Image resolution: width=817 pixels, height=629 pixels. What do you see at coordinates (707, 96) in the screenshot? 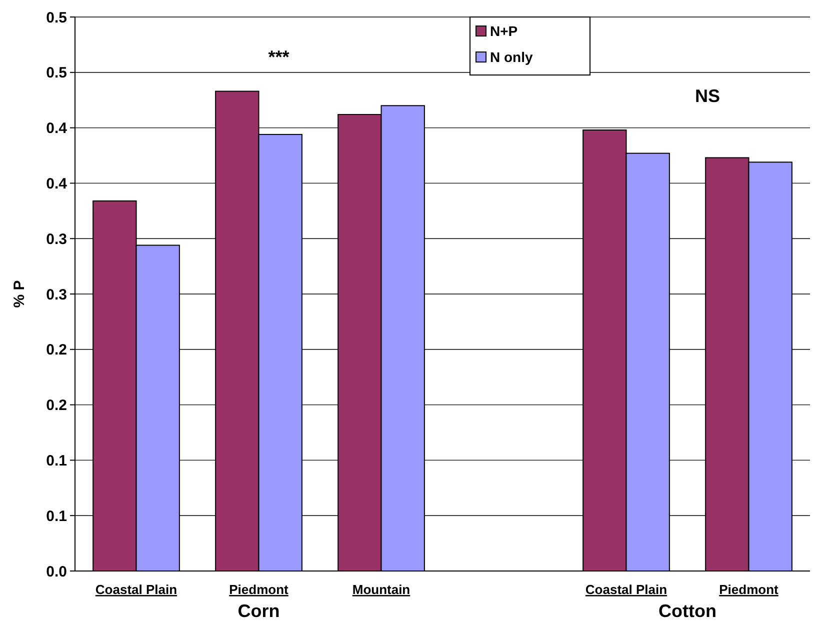
I see `annotation: NS` at bounding box center [707, 96].